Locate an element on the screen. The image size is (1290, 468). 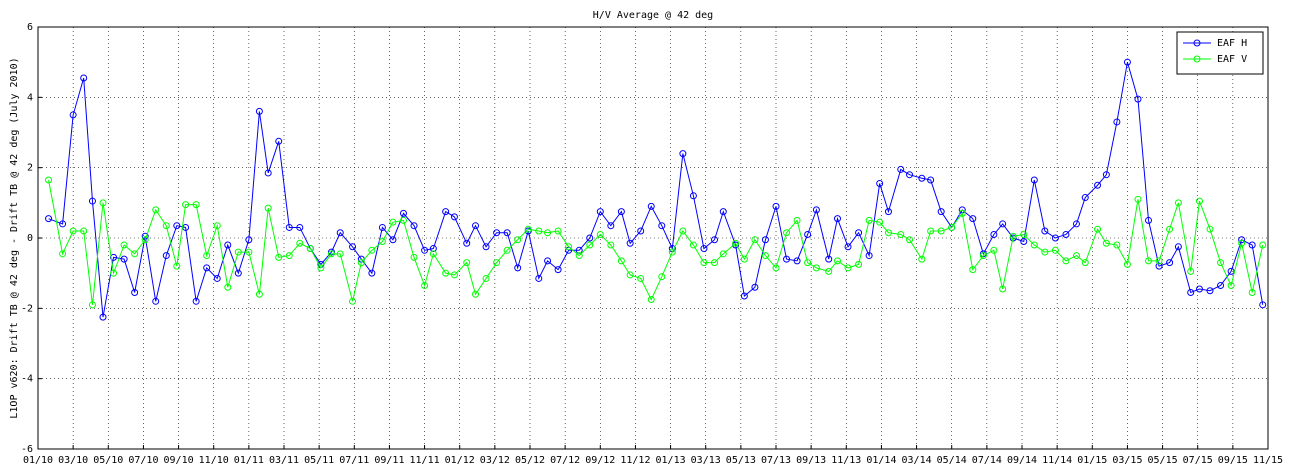
x-tick-label: 11/13 is located at coordinates (846, 460).